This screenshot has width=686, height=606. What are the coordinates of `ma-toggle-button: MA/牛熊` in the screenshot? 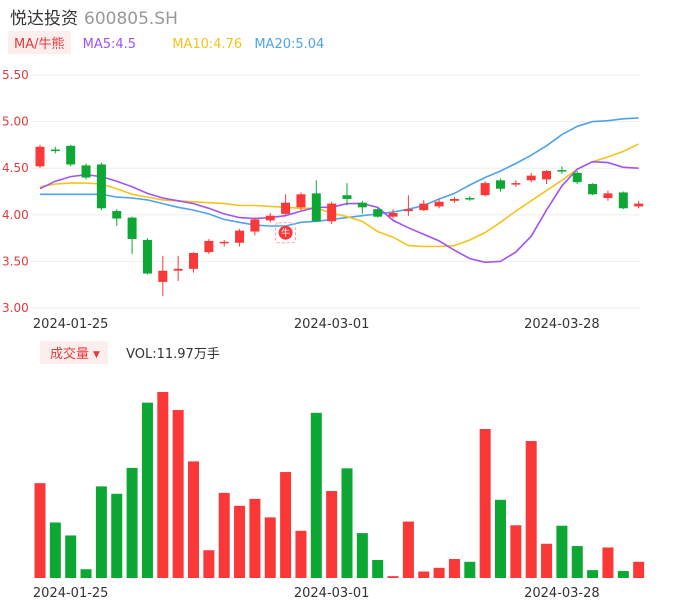 It's located at (39, 42).